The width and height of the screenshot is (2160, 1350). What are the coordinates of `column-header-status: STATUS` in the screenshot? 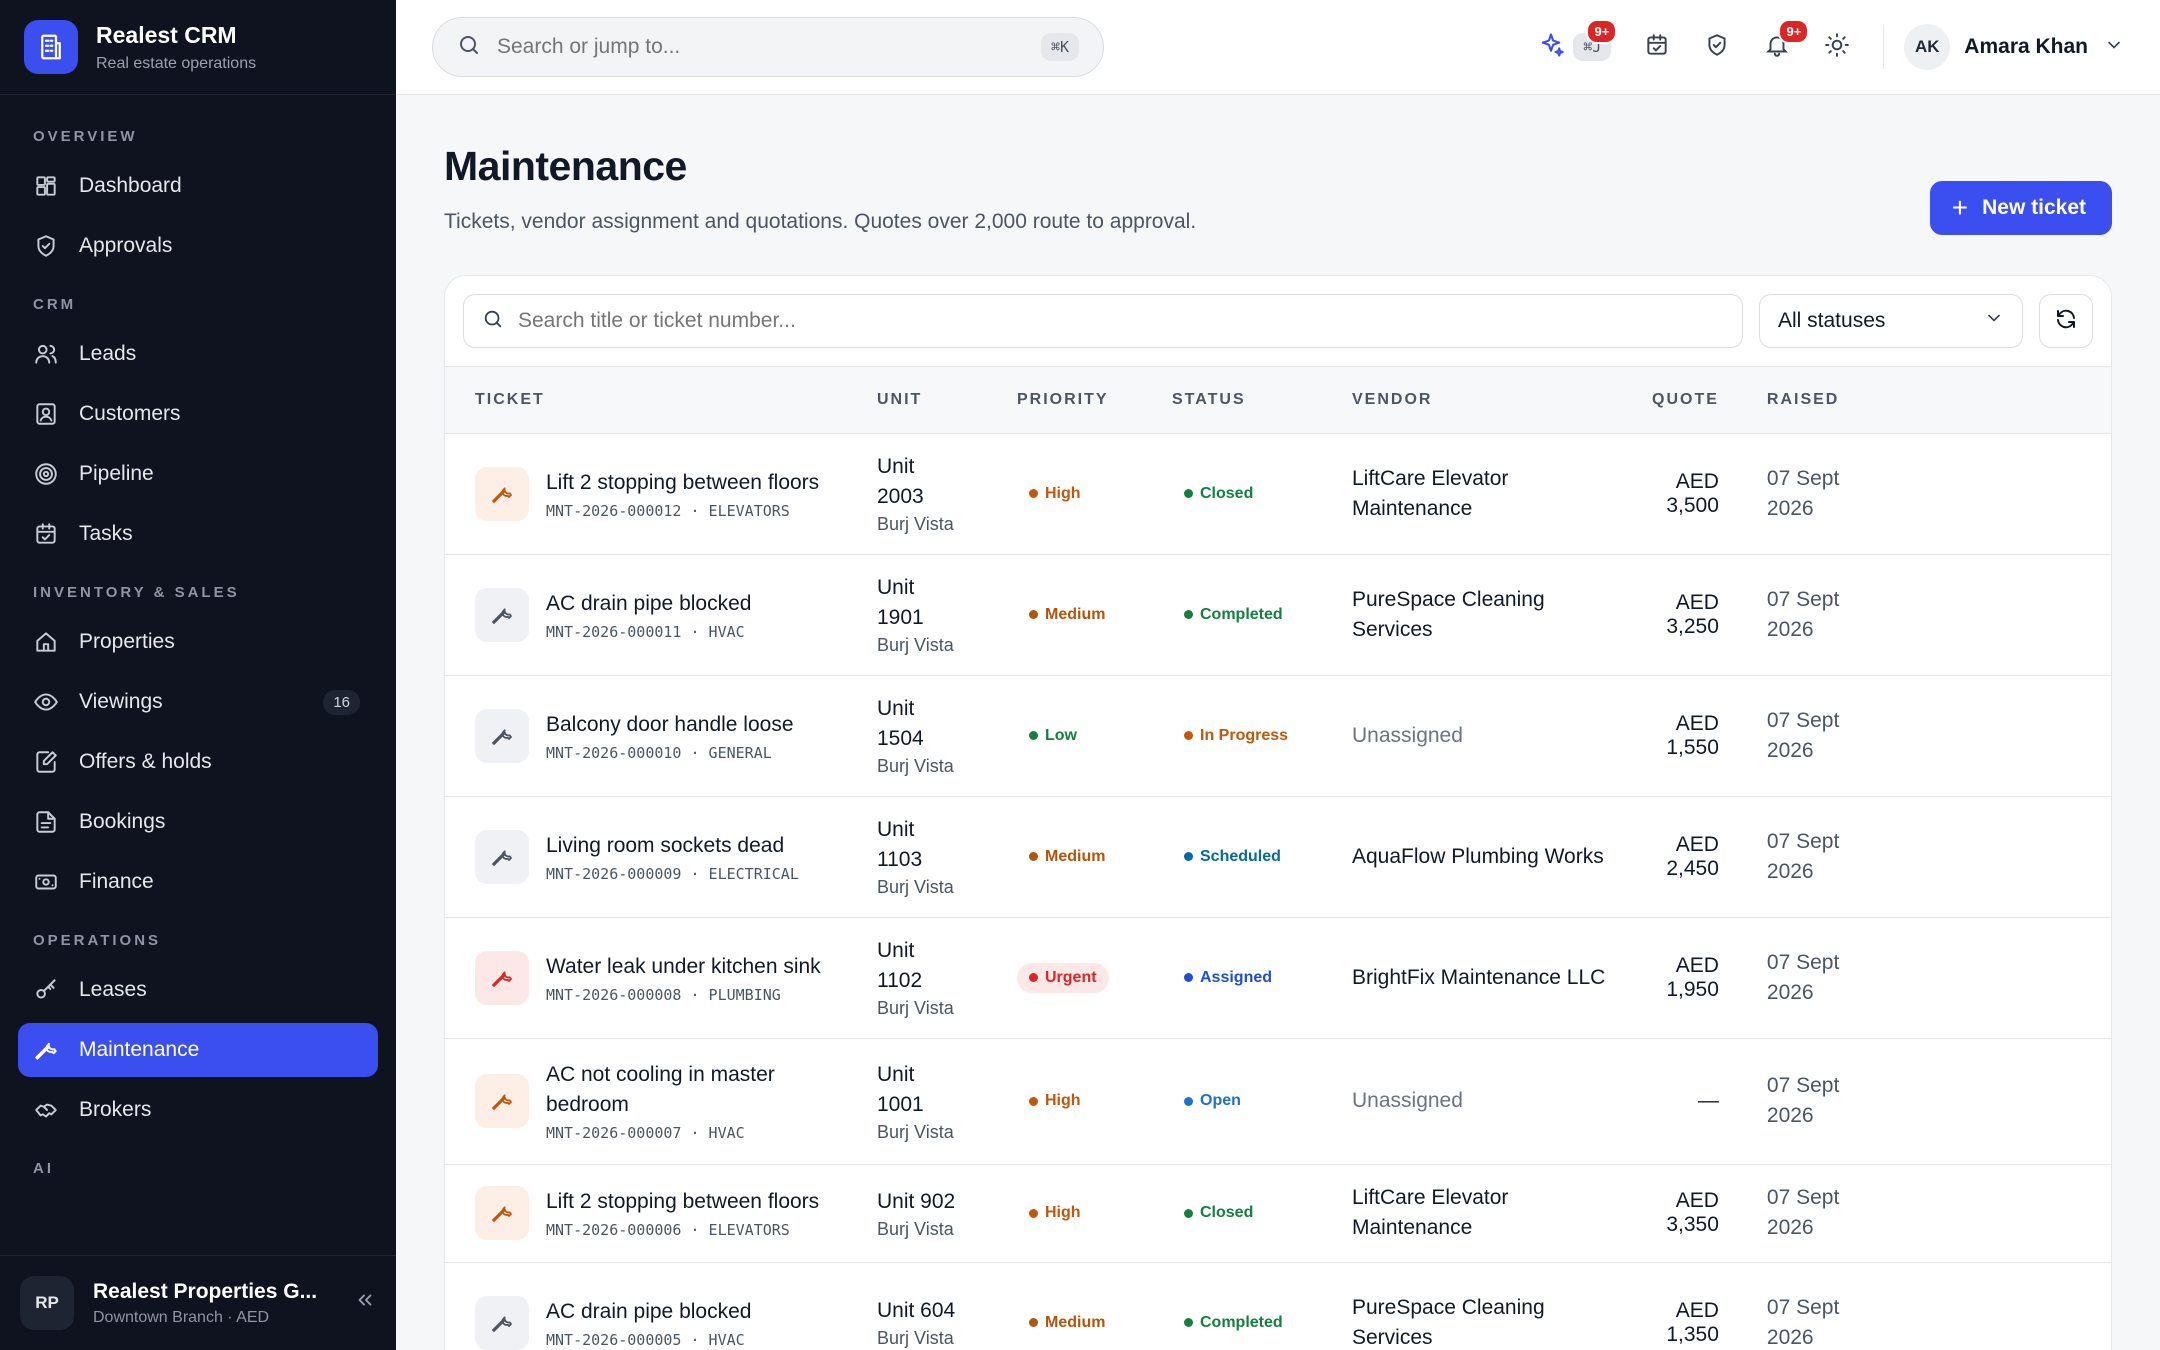 It's located at (1262, 400).